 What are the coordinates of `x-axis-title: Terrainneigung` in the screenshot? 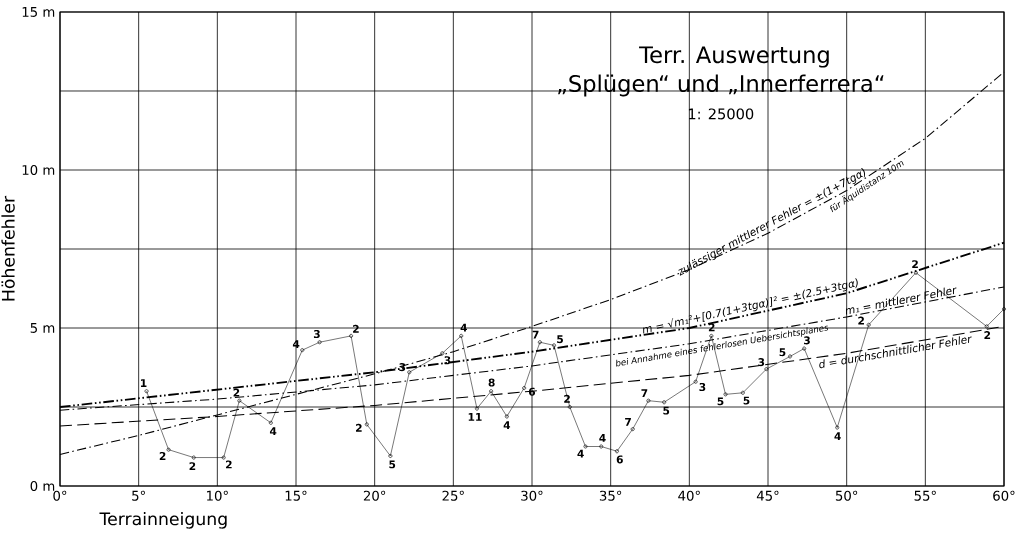 It's located at (163, 520).